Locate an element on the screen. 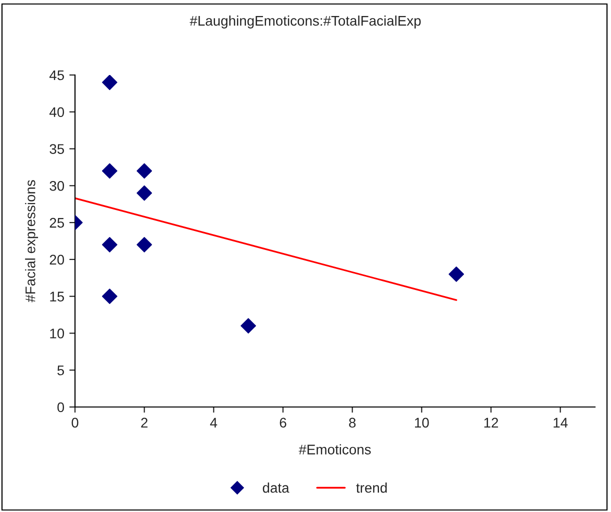 The height and width of the screenshot is (512, 611). x-tick-label: 14 is located at coordinates (561, 423).